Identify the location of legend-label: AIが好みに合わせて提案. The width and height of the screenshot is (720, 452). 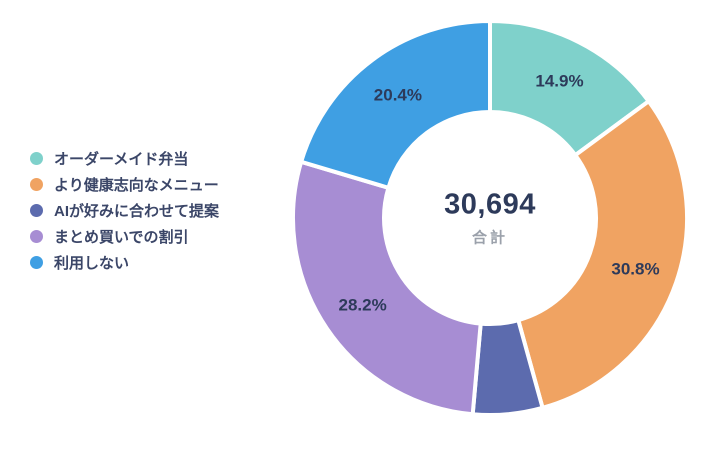
(137, 211).